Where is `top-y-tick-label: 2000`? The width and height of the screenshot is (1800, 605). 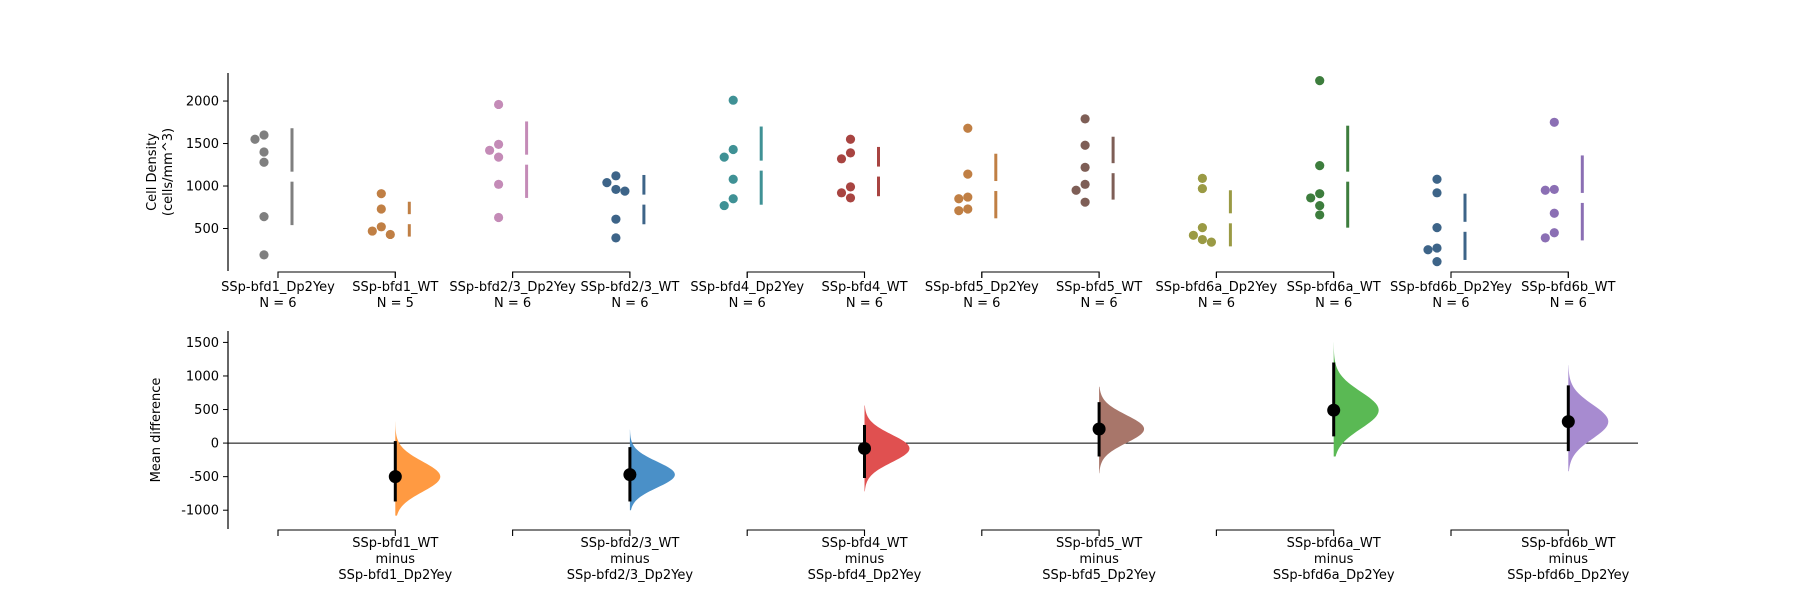
top-y-tick-label: 2000 is located at coordinates (202, 102).